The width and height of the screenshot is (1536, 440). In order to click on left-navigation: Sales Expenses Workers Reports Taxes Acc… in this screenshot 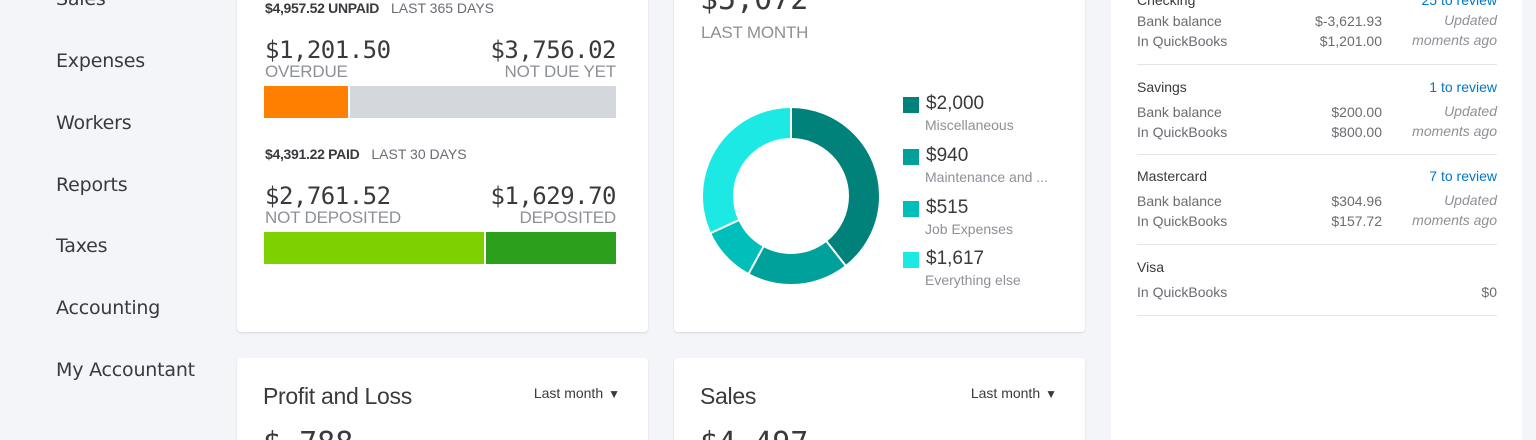, I will do `click(115, 220)`.